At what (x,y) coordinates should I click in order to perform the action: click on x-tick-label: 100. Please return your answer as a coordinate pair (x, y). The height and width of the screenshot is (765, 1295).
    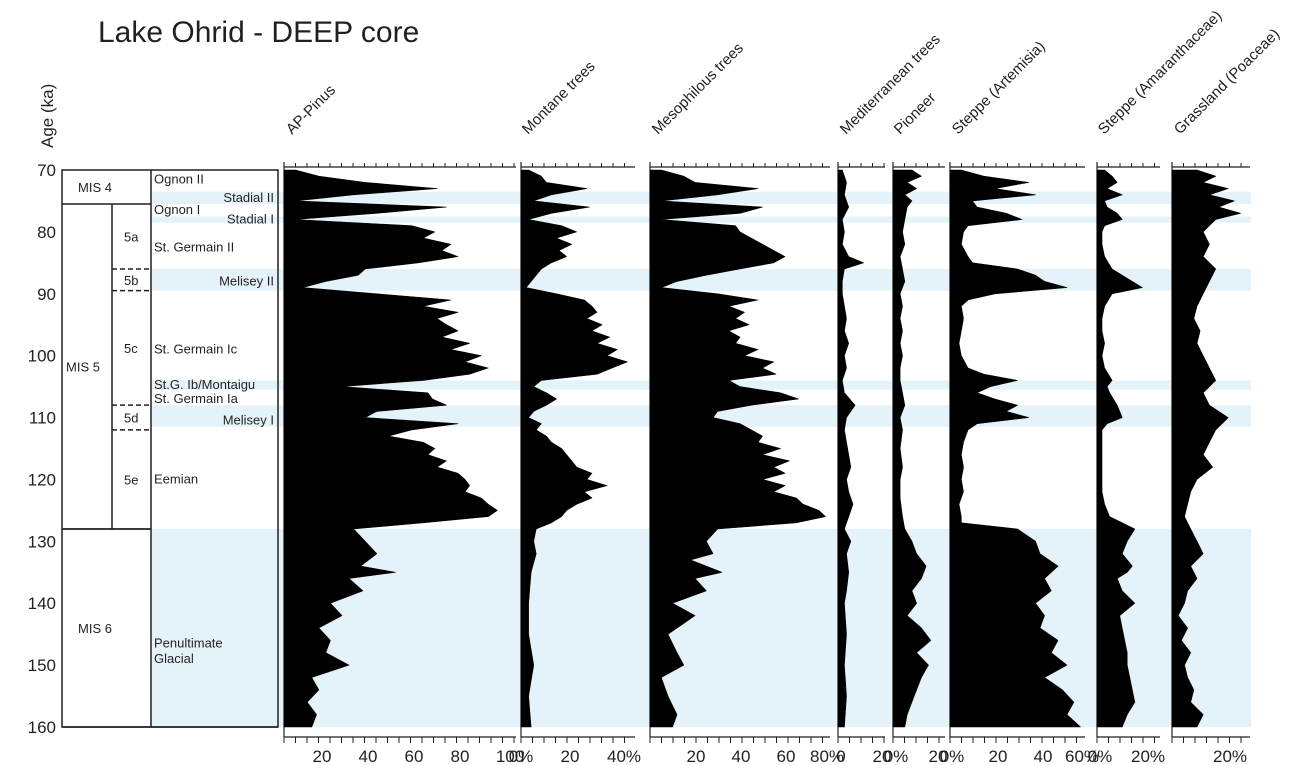
    Looking at the image, I should click on (510, 756).